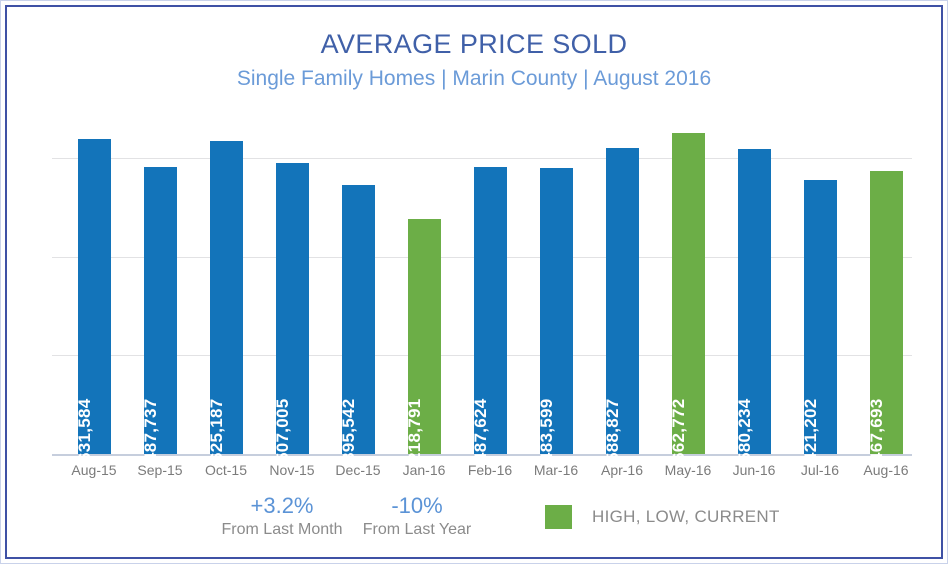 This screenshot has width=948, height=564. I want to click on bar-slot: $ 1,588,827, so click(622, 299).